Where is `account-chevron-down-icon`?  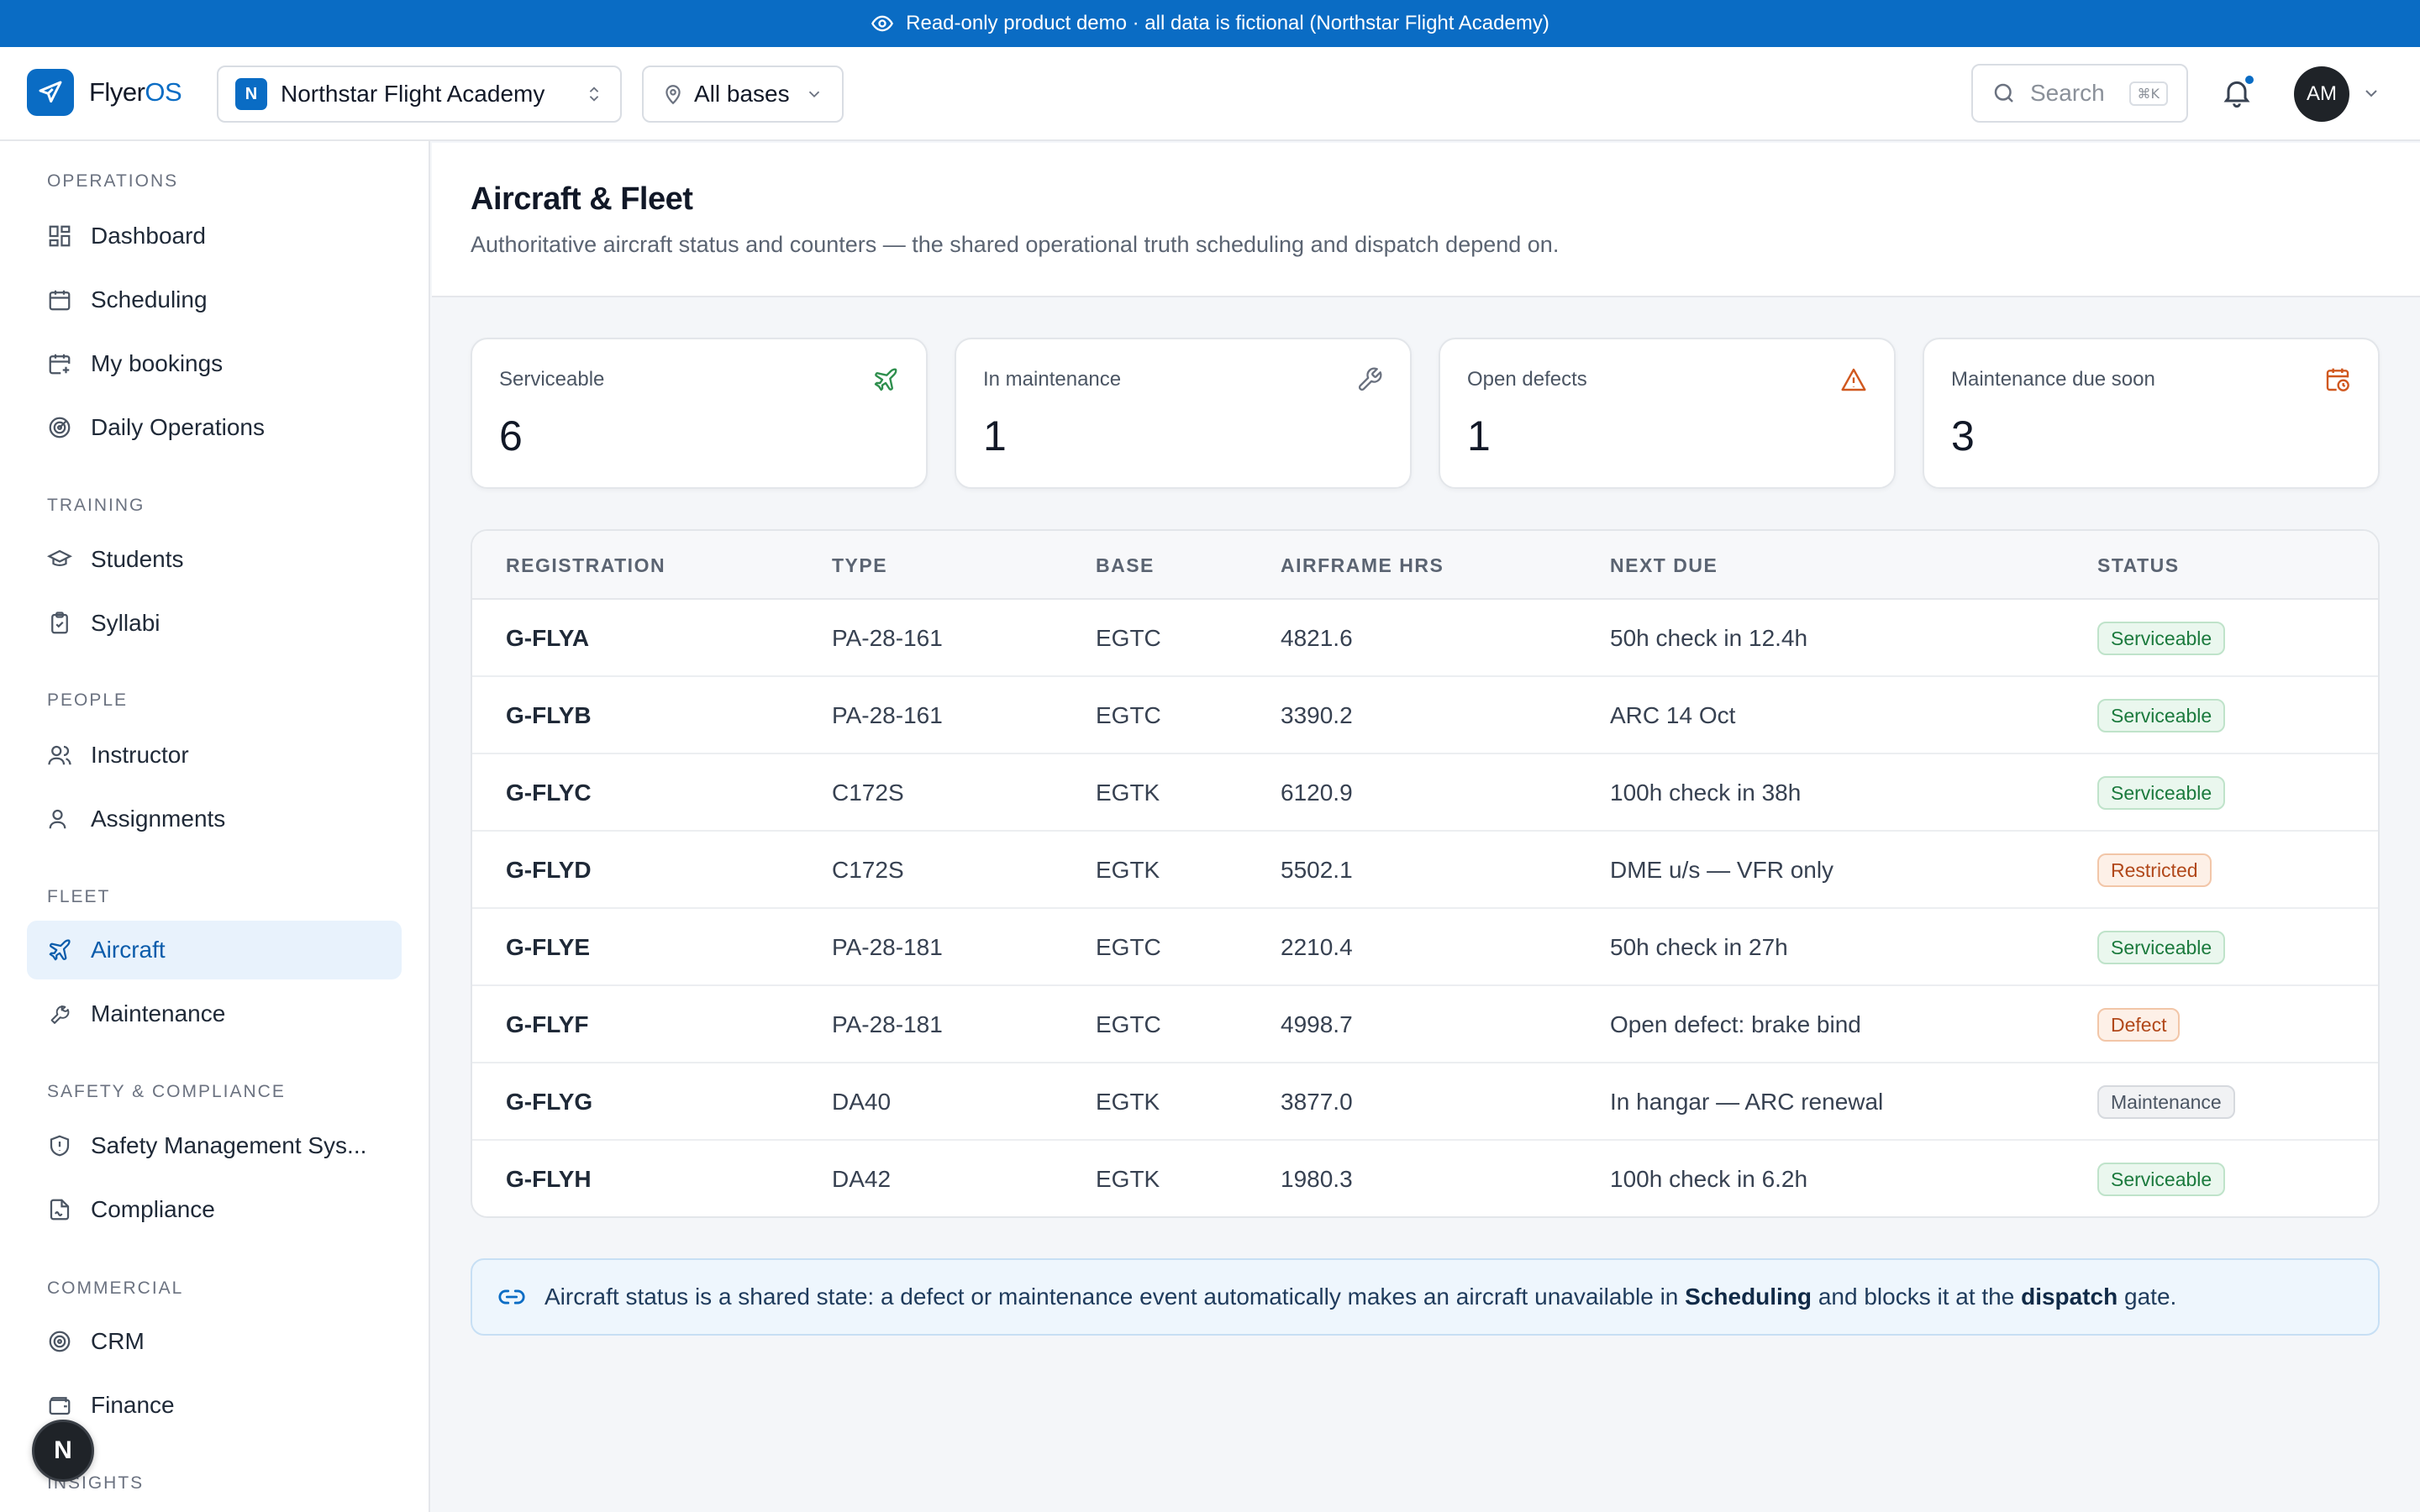 account-chevron-down-icon is located at coordinates (2371, 93).